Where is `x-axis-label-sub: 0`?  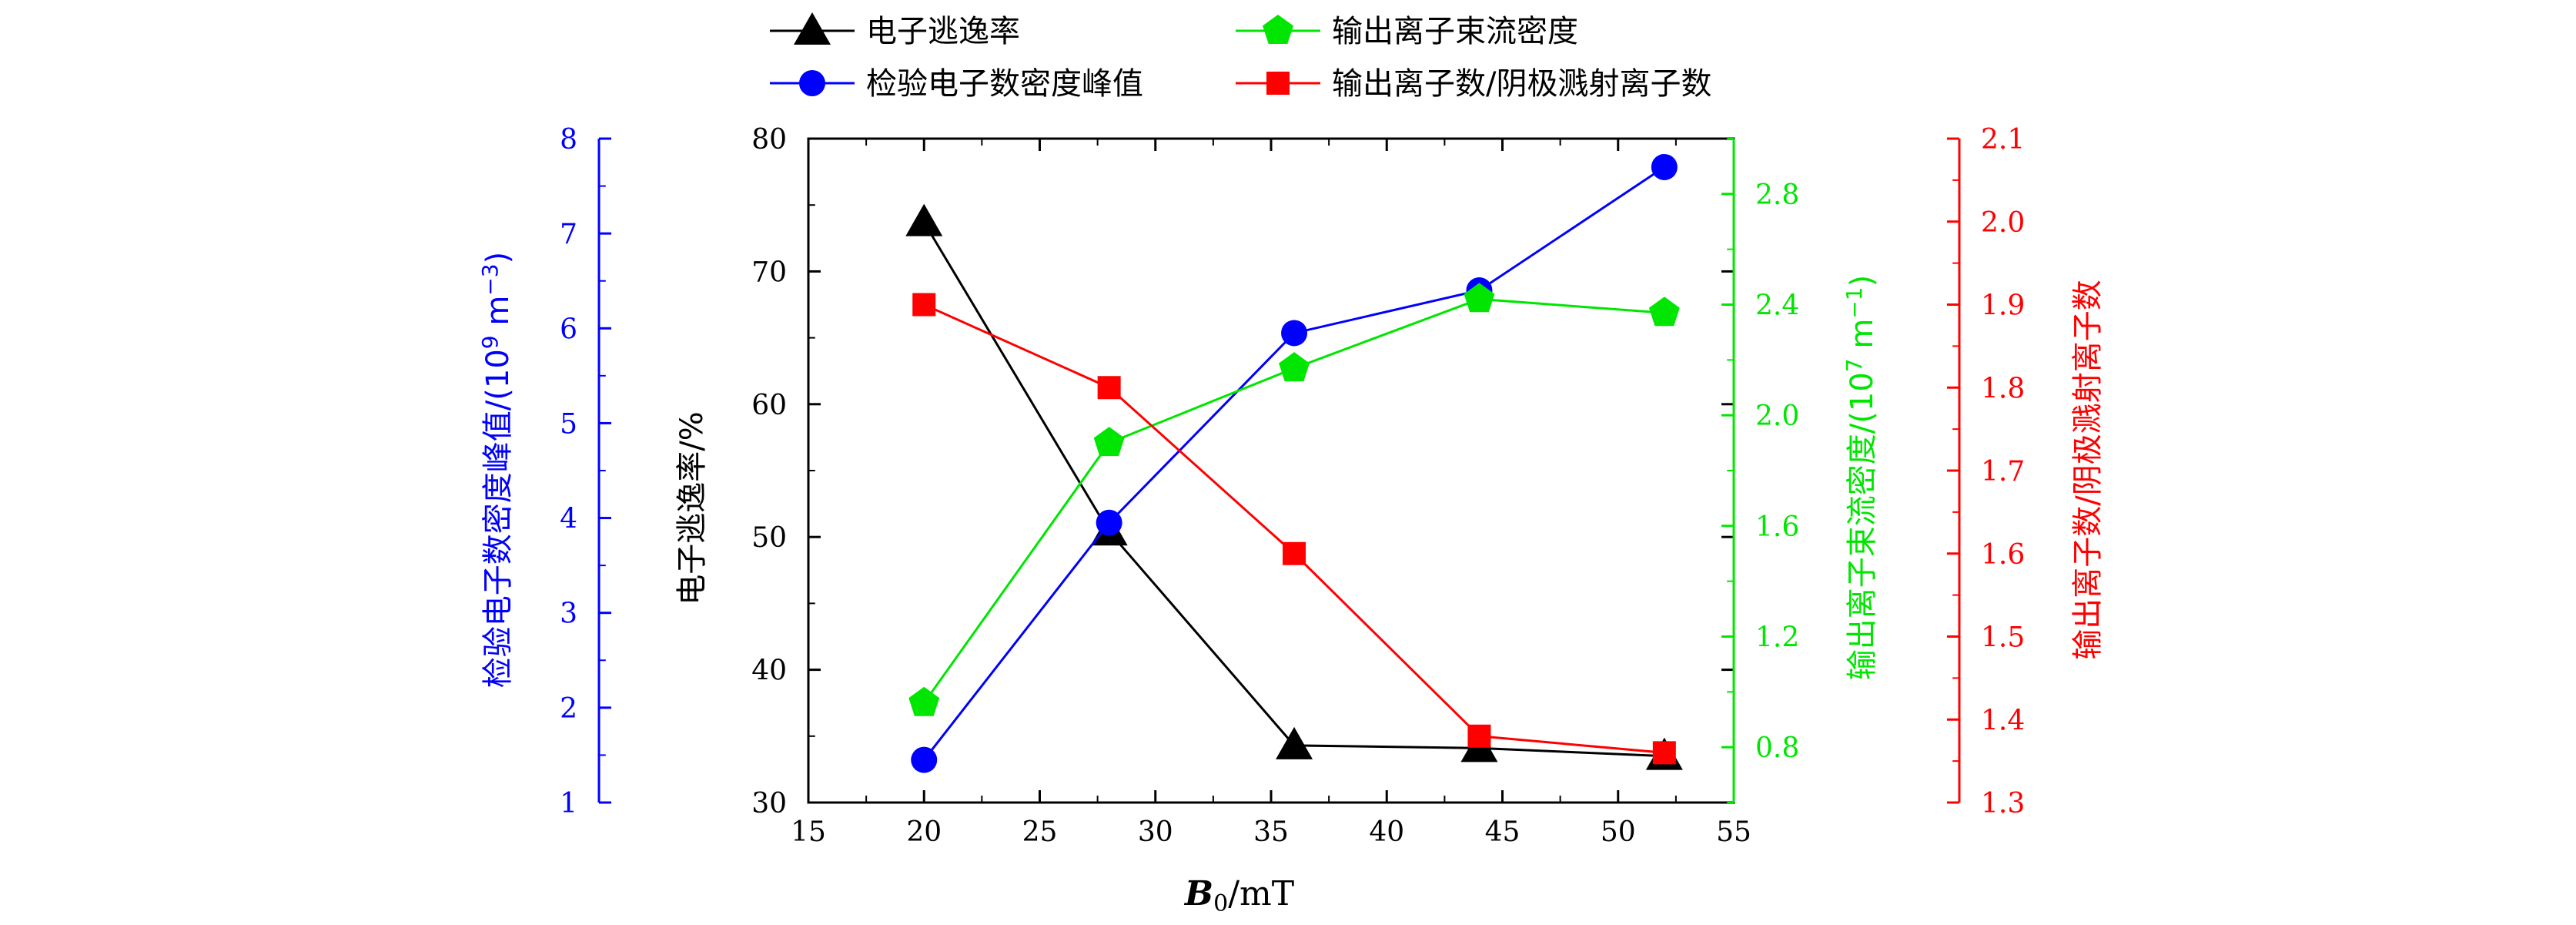
x-axis-label-sub: 0 is located at coordinates (1220, 903).